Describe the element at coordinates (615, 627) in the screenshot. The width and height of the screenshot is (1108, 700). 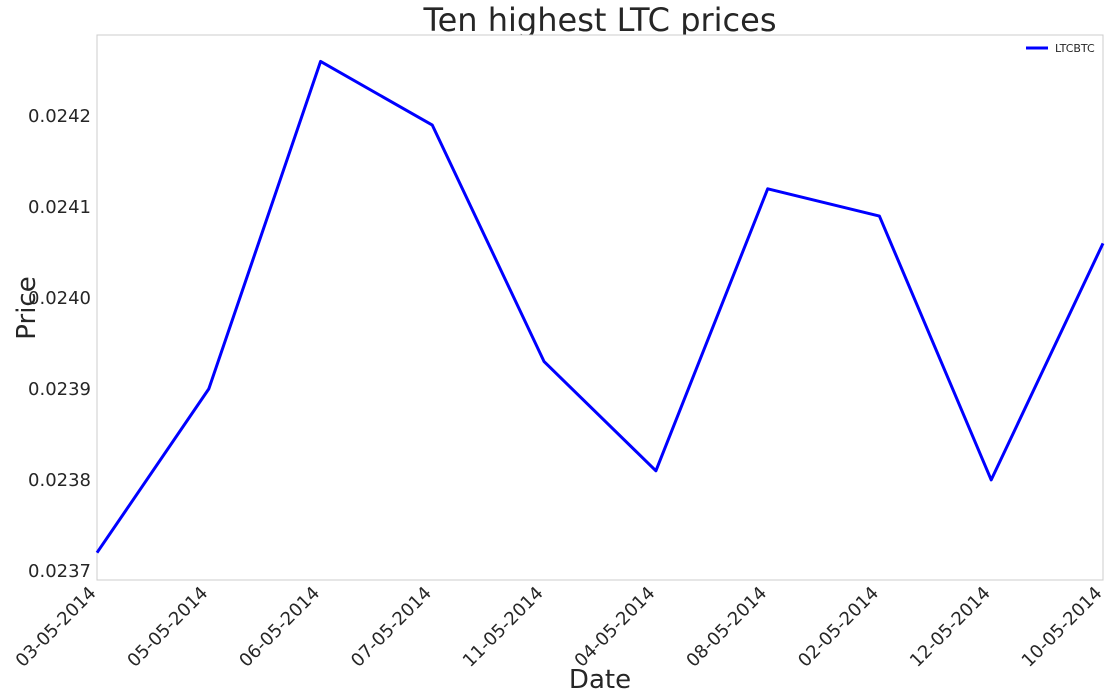
I see `x-tick-label: 04-05-2014` at that location.